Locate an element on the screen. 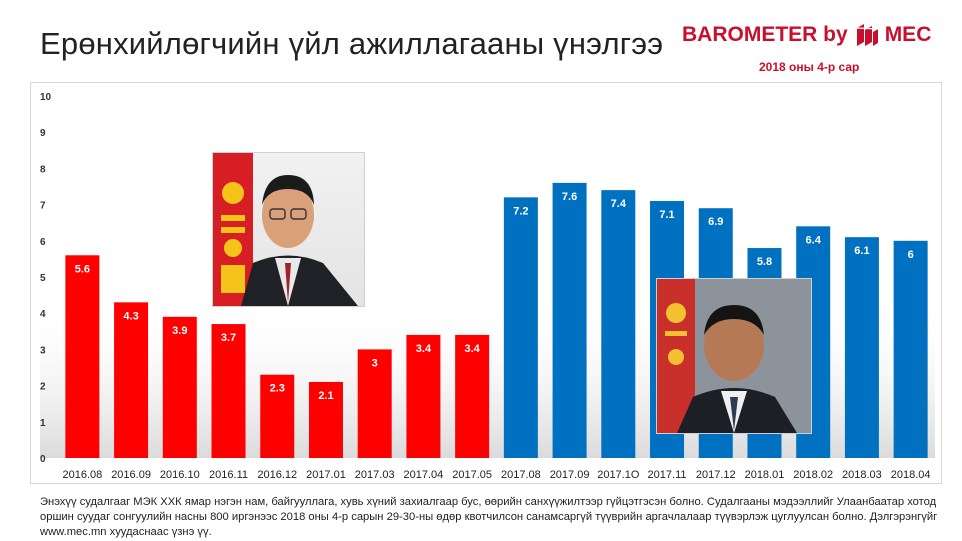 This screenshot has width=962, height=541. y-tick-label: 2 is located at coordinates (43, 387).